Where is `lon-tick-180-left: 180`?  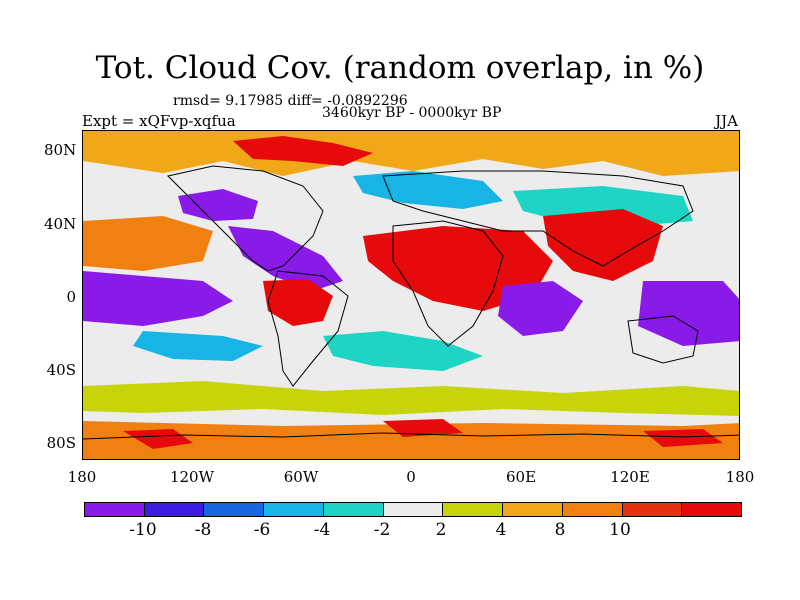
lon-tick-180-left: 180 is located at coordinates (82, 477).